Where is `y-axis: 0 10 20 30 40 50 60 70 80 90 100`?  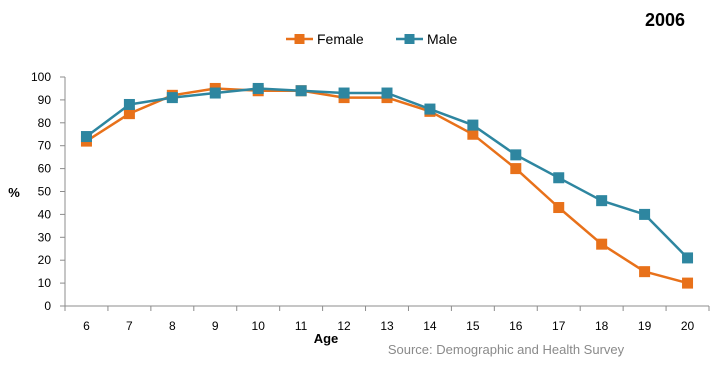 y-axis: 0 10 20 30 40 50 60 70 80 90 100 is located at coordinates (48, 191).